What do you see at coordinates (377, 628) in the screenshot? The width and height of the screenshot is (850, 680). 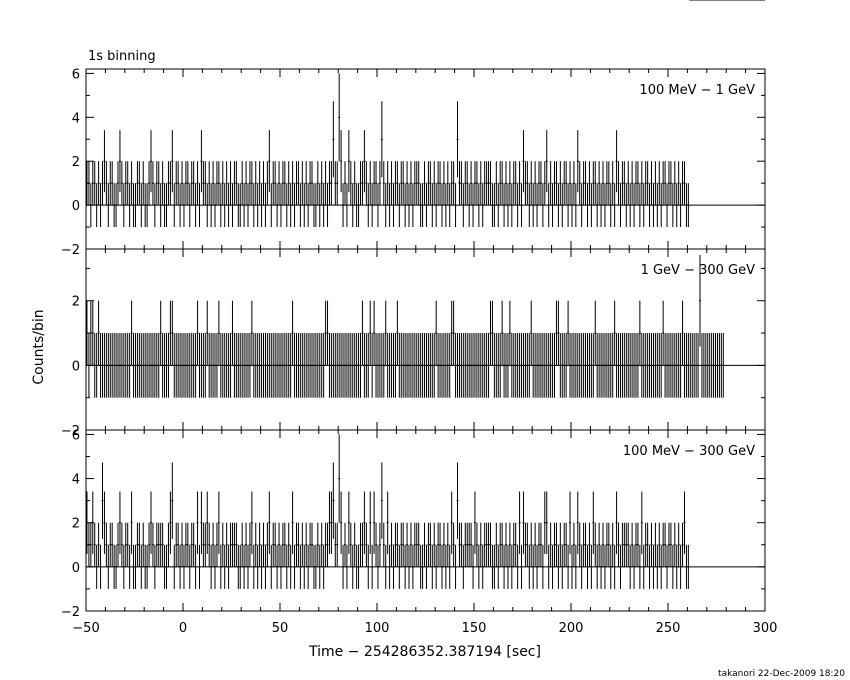 I see `x-tick-label: 100` at bounding box center [377, 628].